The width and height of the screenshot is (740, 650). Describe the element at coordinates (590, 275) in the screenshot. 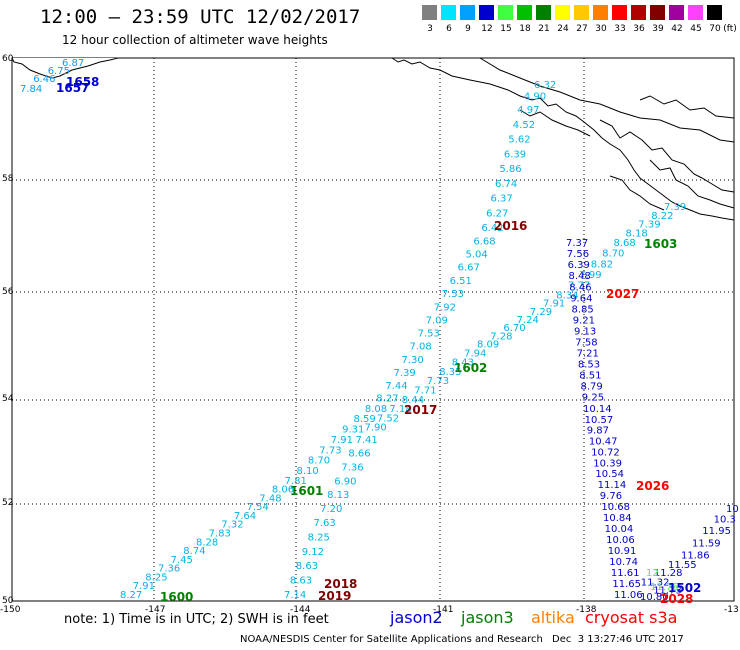

I see `wave-height-value: 7.99` at that location.